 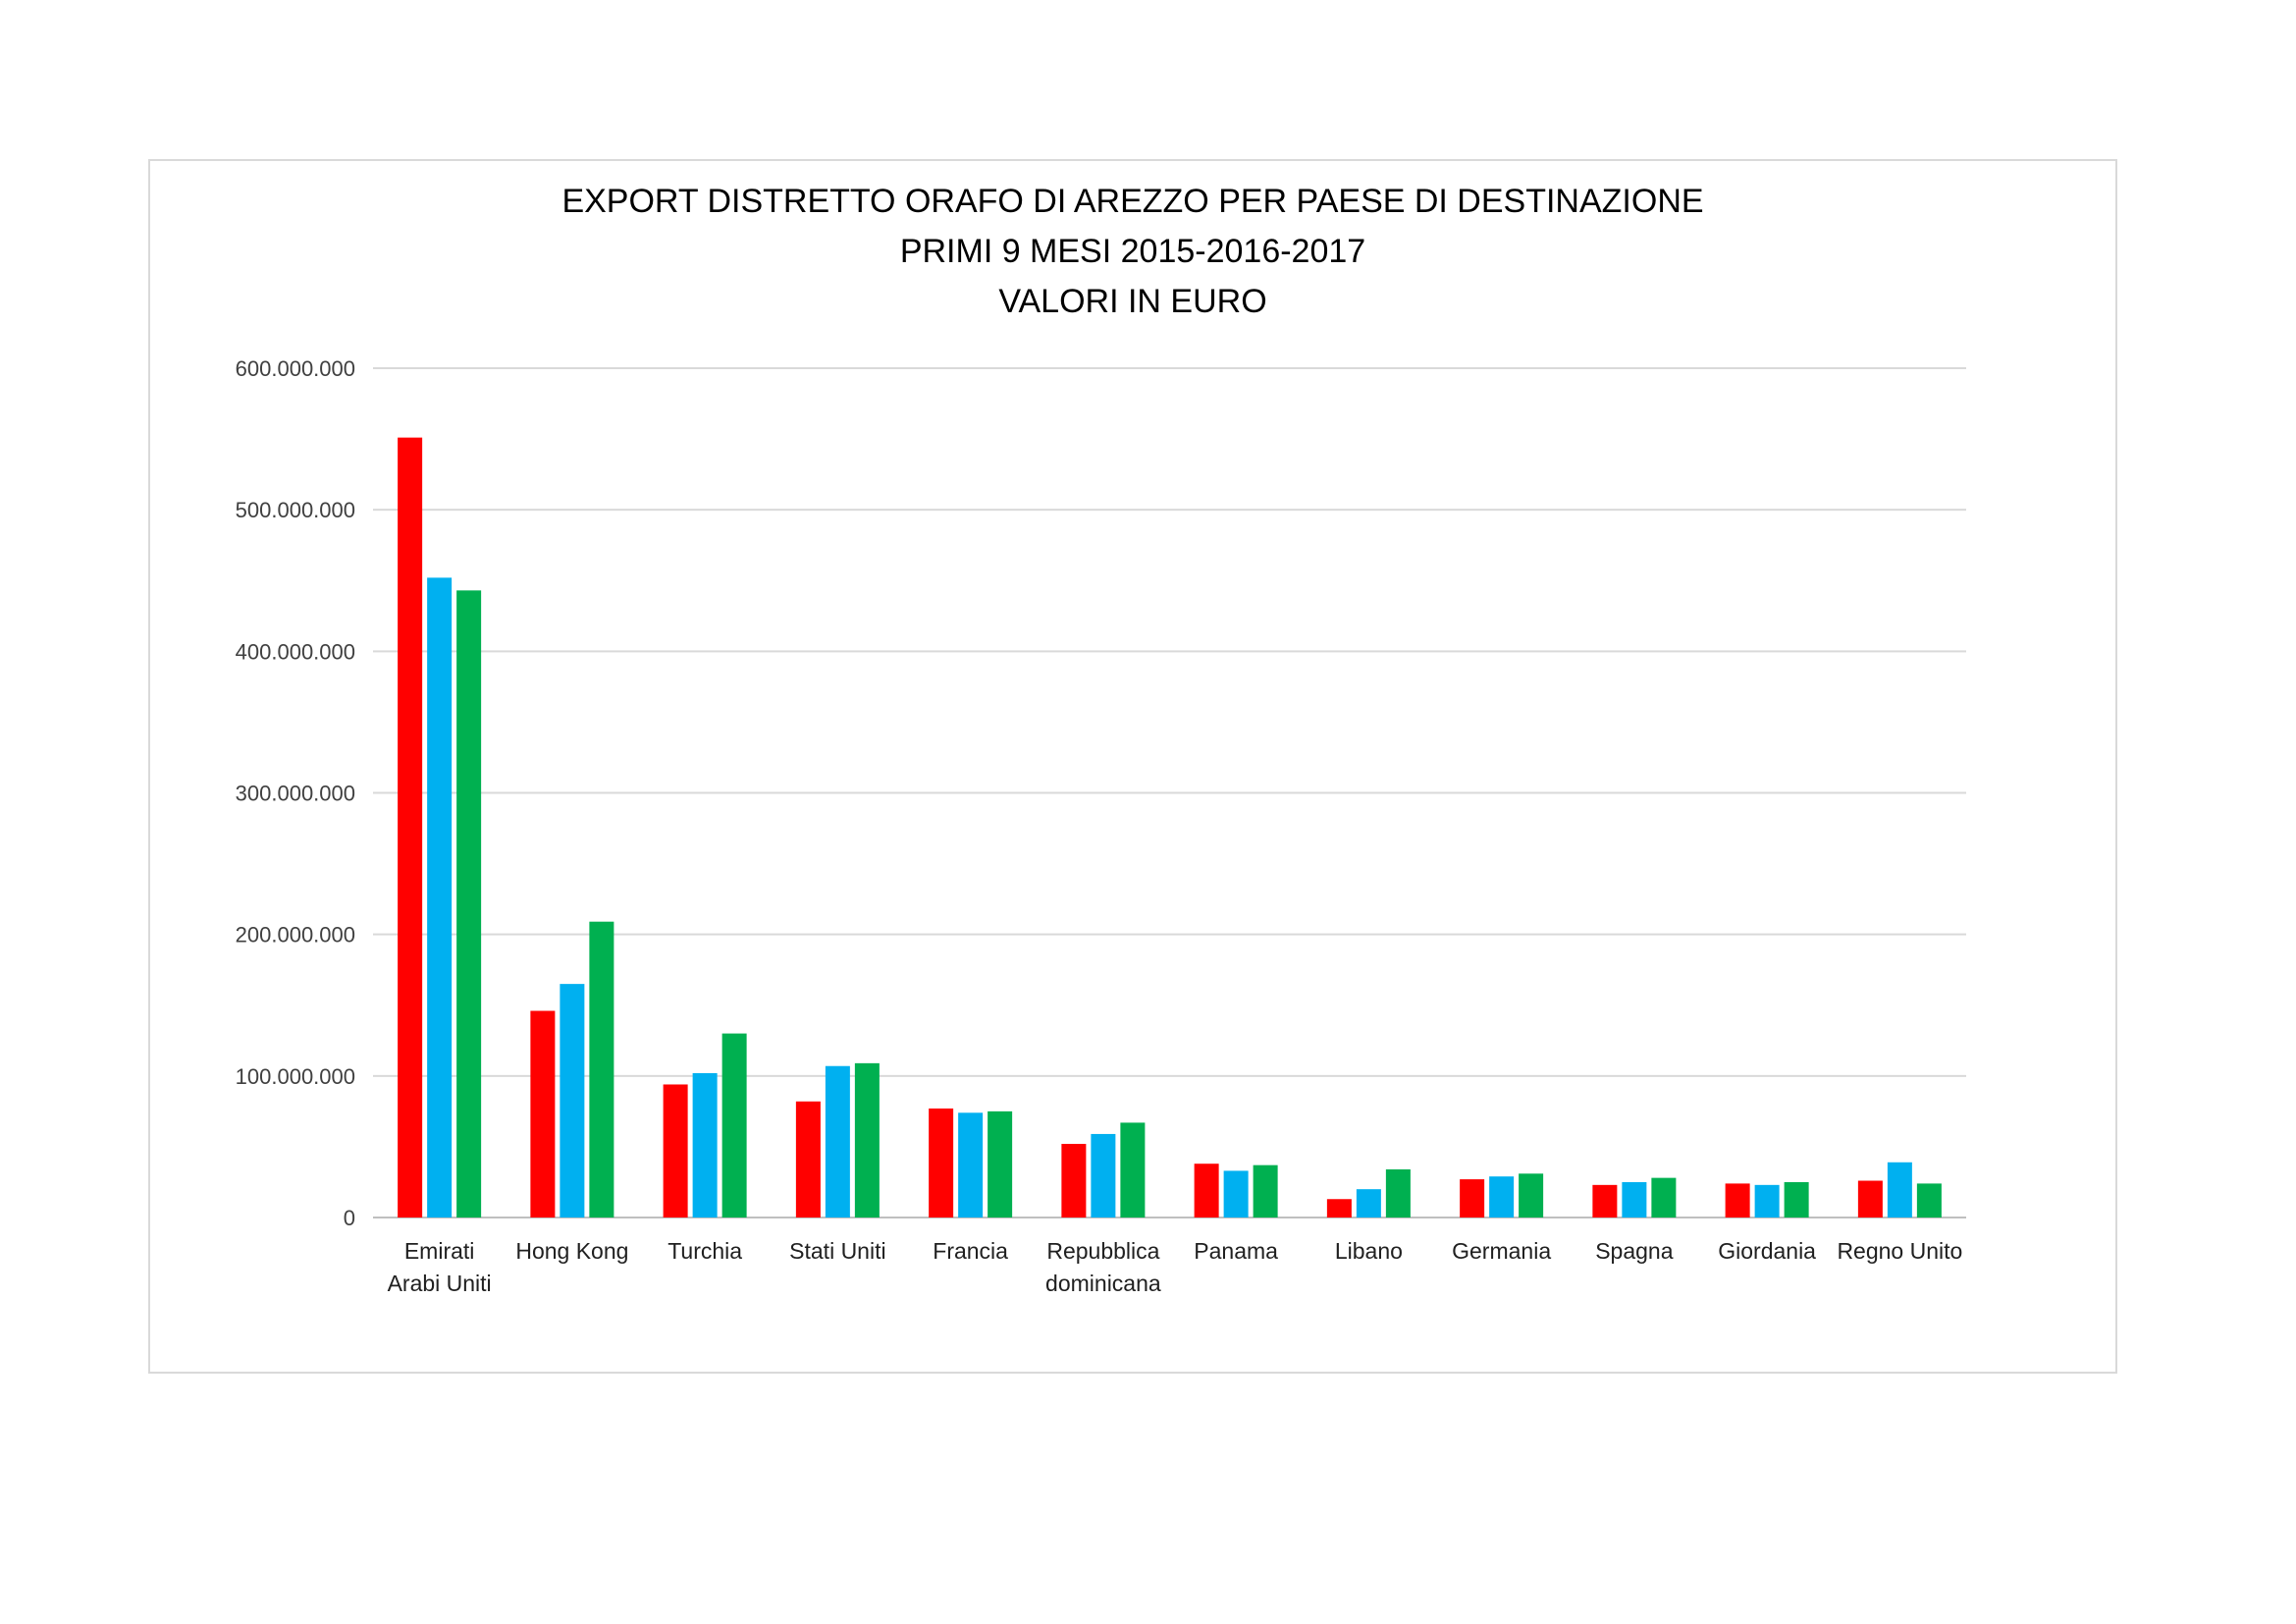 What do you see at coordinates (1132, 301) in the screenshot?
I see `chart-title-line-3: VALORI IN EURO` at bounding box center [1132, 301].